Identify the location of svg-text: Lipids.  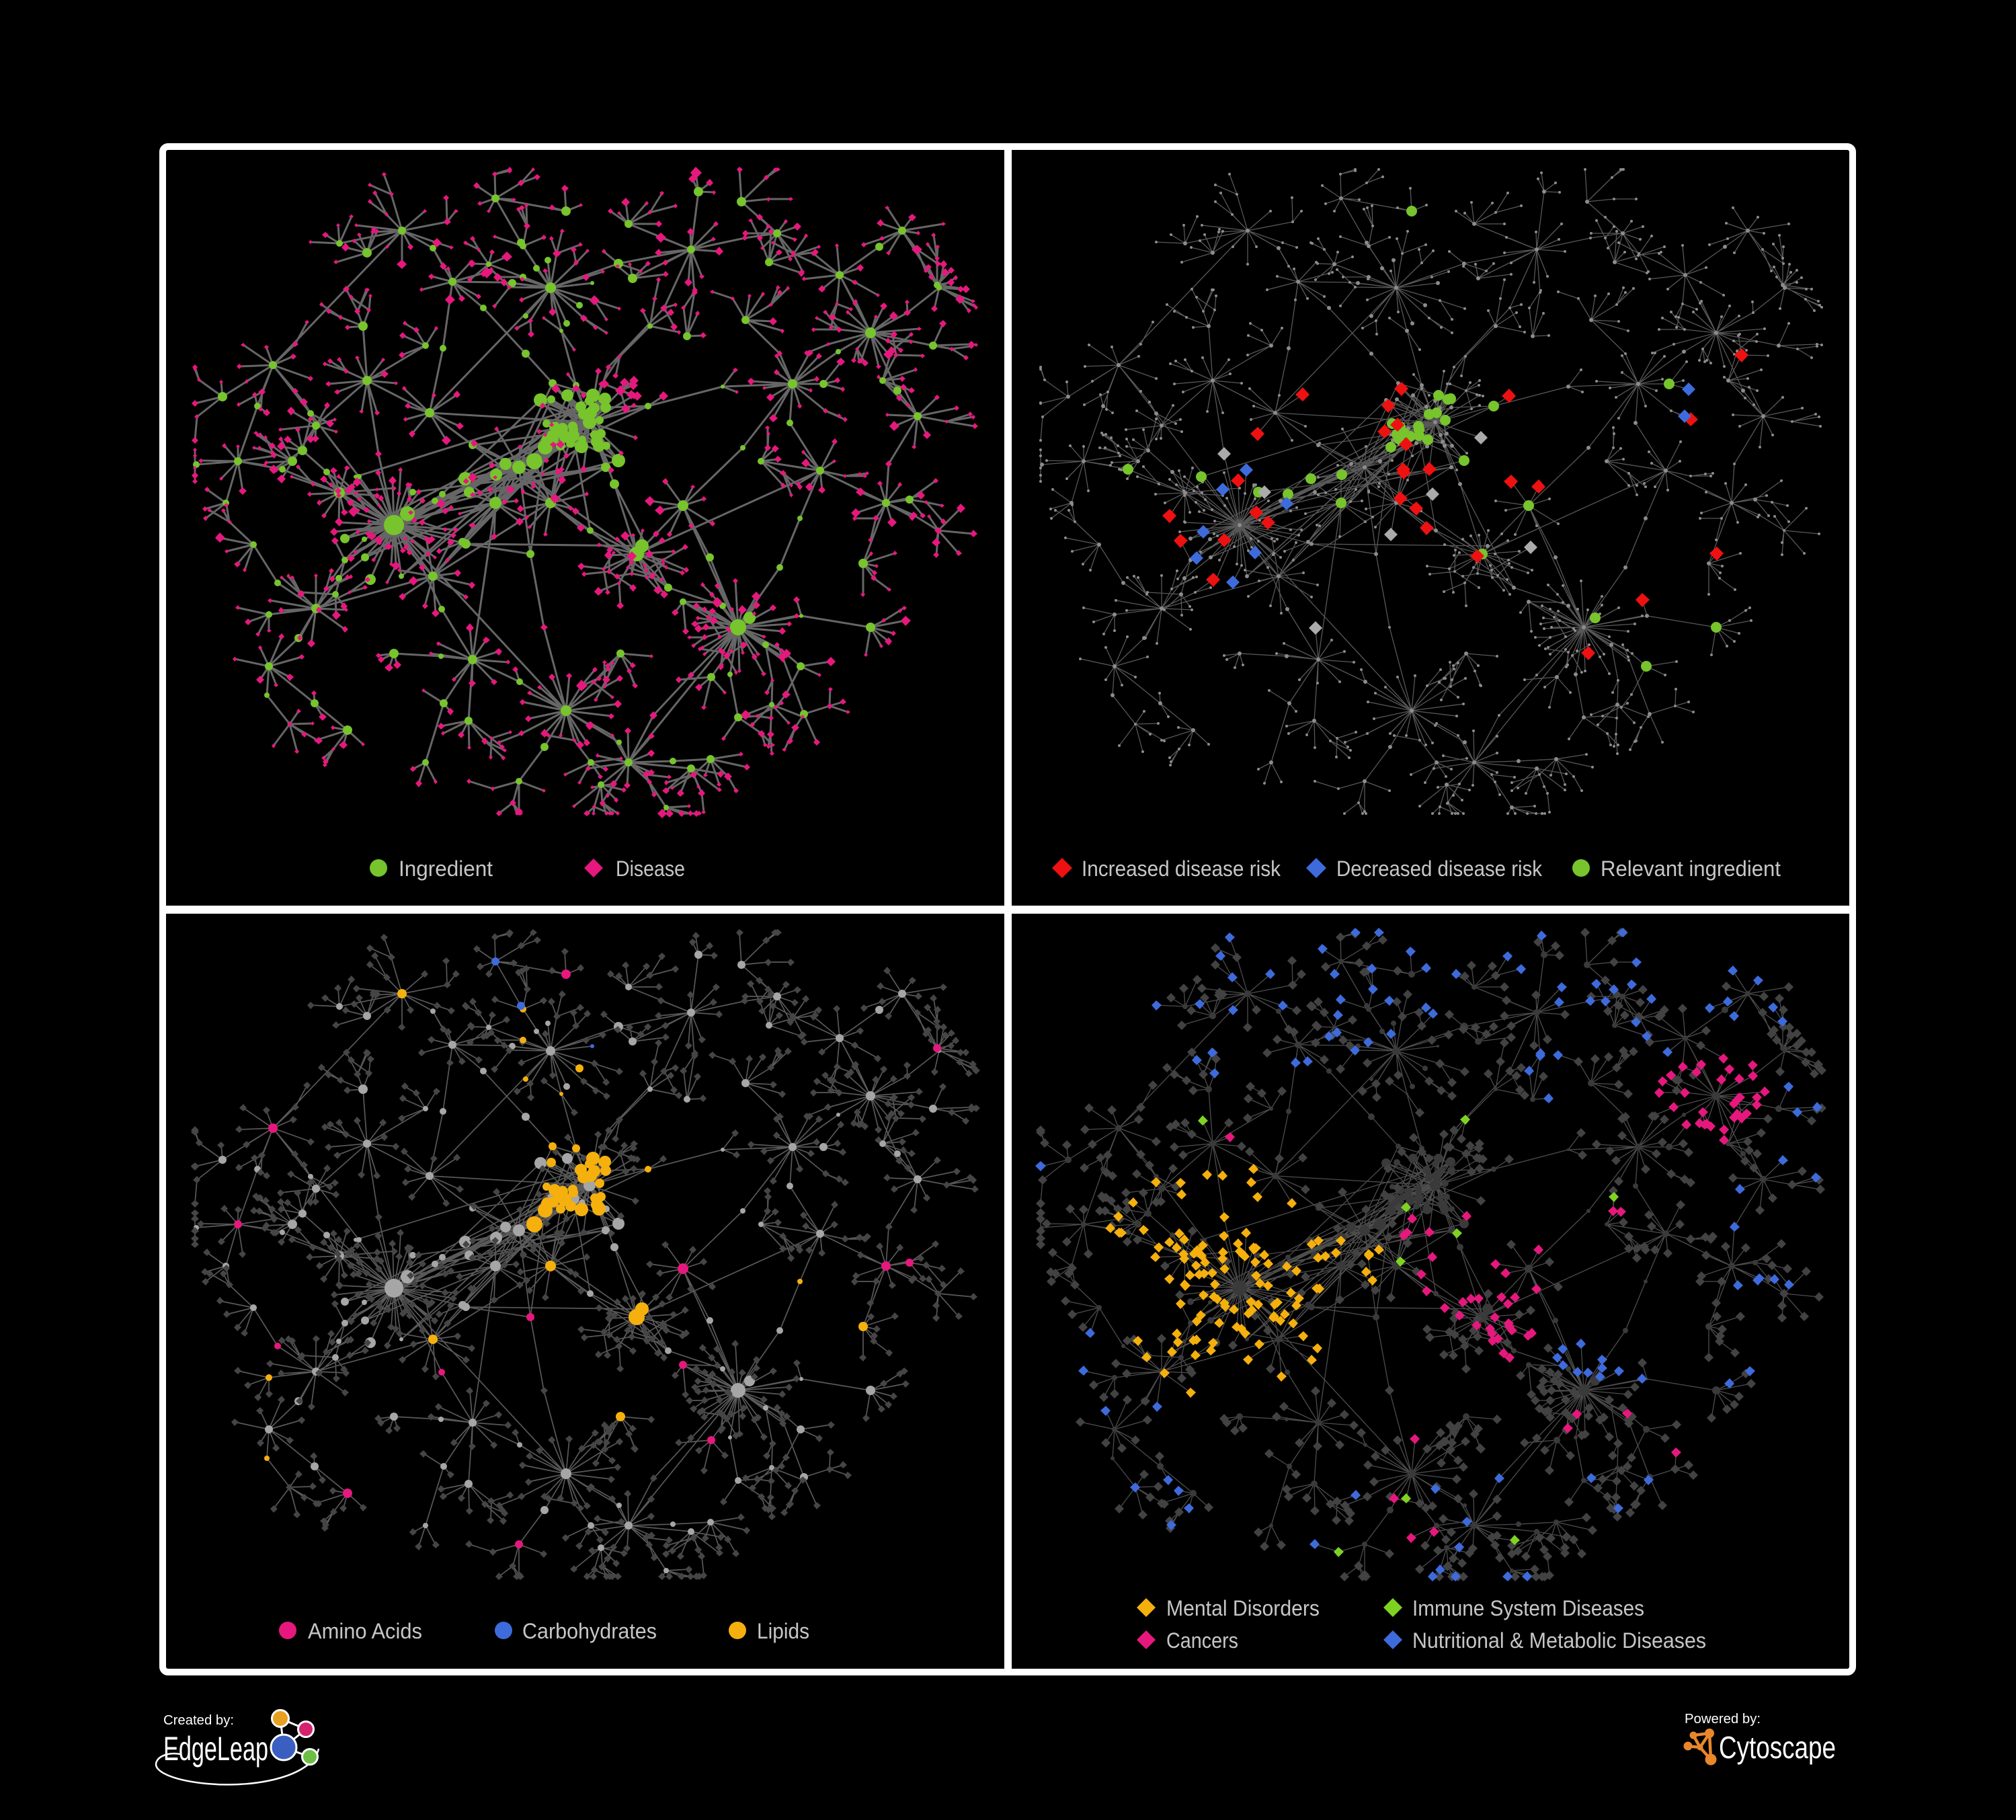
(783, 1631).